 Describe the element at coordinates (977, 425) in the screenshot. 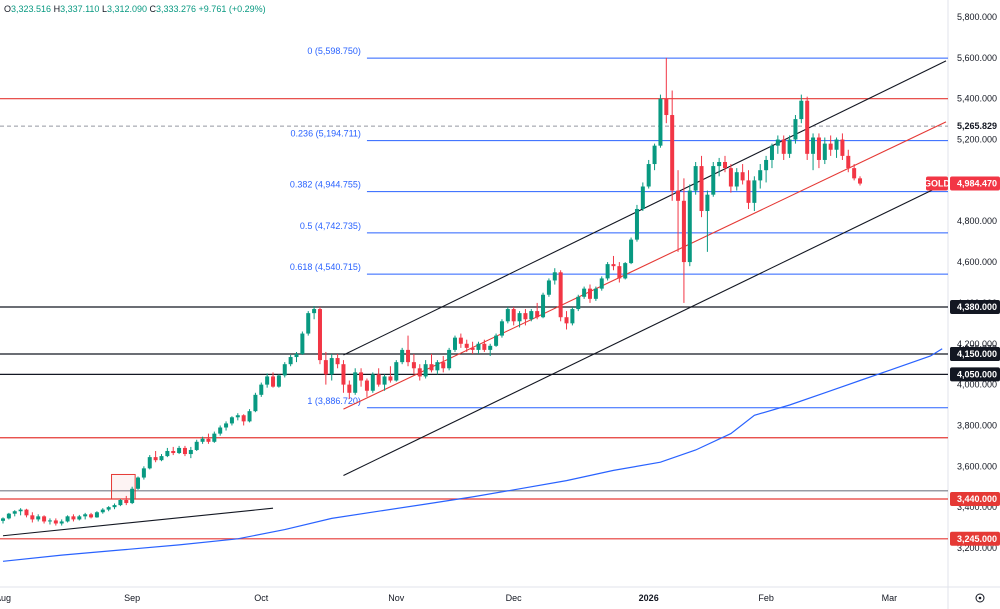

I see `price-axis-tick-label: 3,800.000` at that location.